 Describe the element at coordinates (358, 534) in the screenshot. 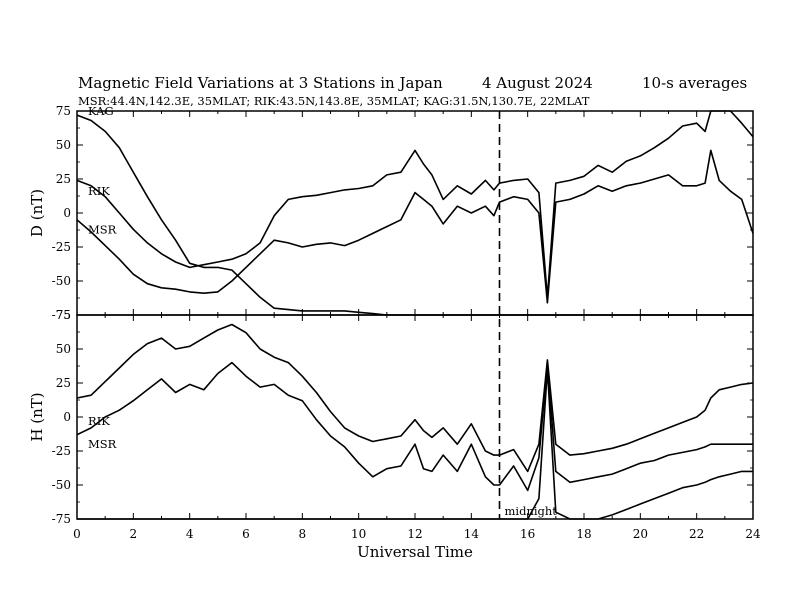

I see `x-tick-label: 10` at that location.